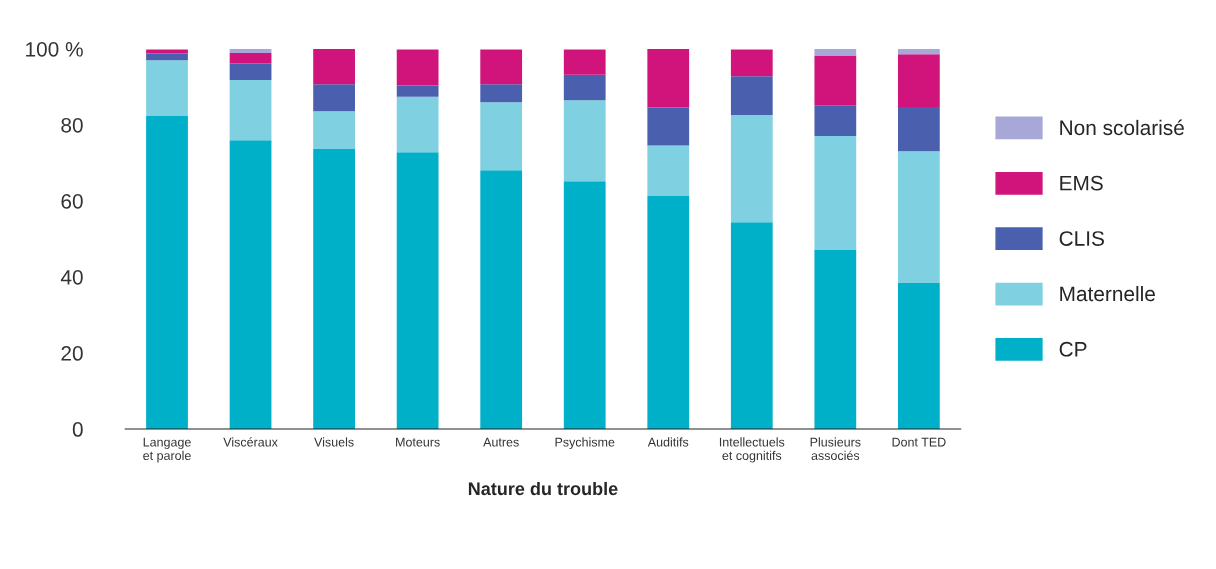  What do you see at coordinates (752, 450) in the screenshot?
I see `x-tick-label: Intellectuels et cognitifs` at bounding box center [752, 450].